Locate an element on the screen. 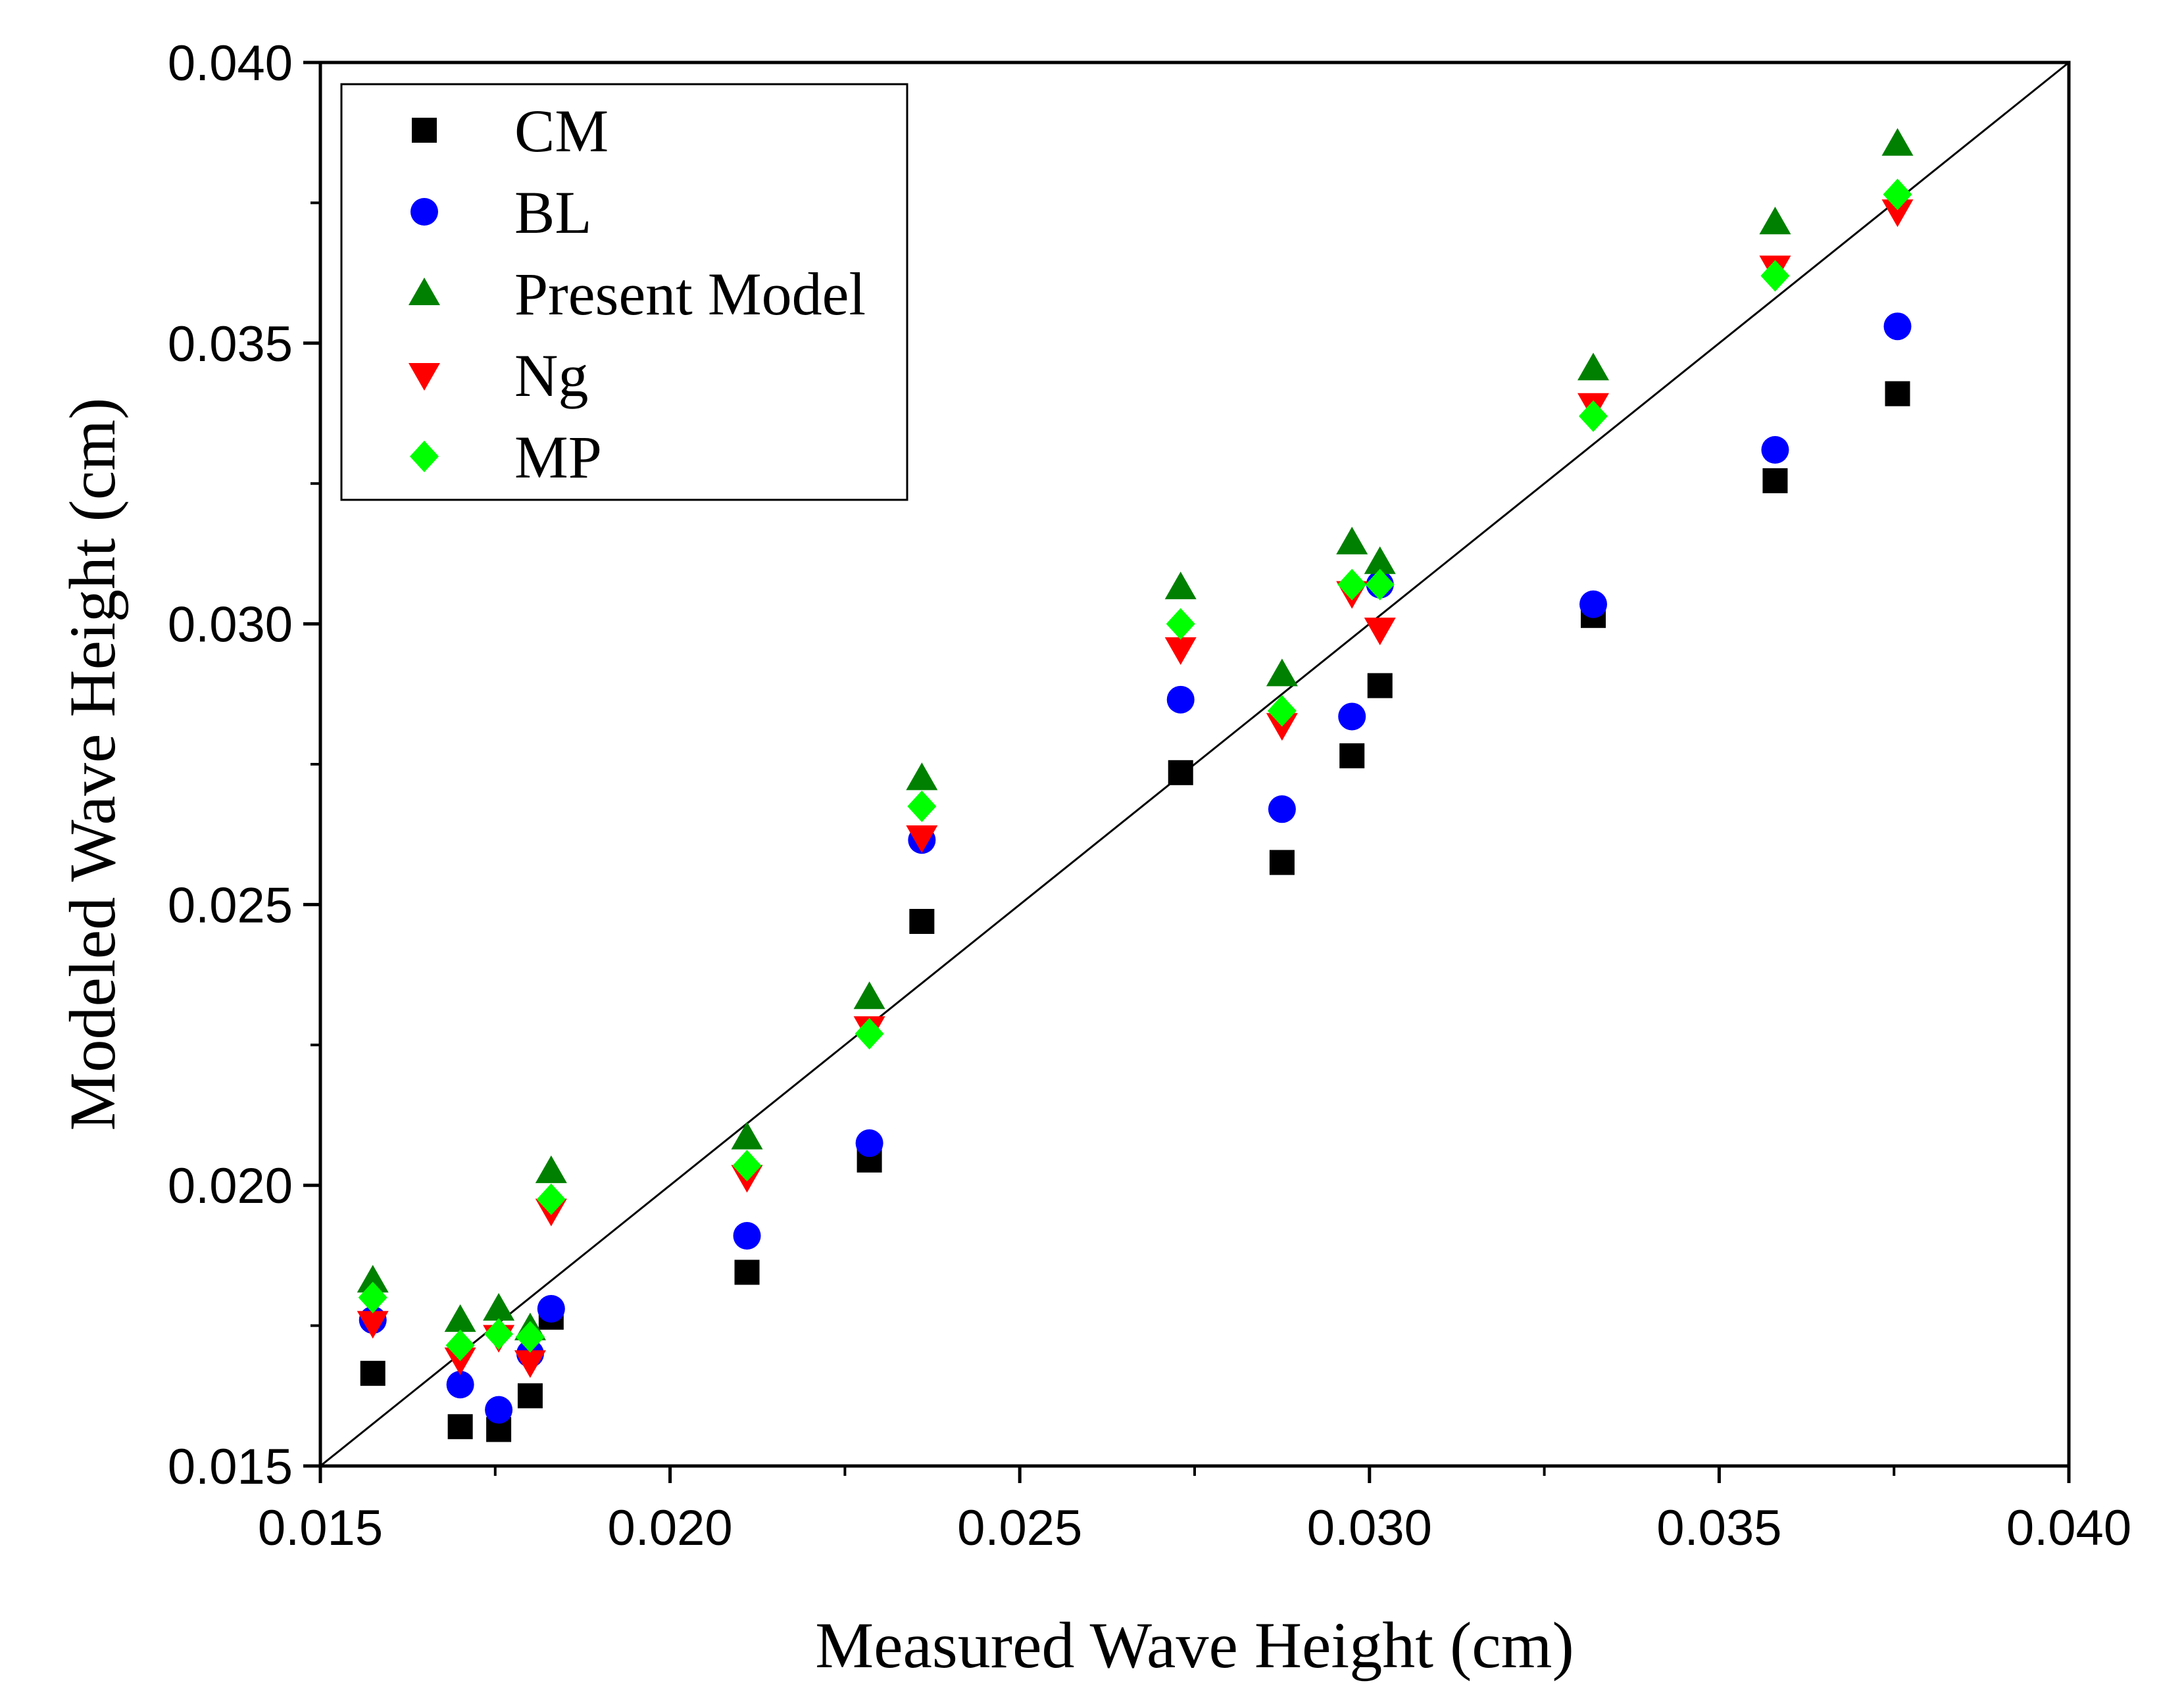  y-tick-label: 0.025 is located at coordinates (230, 905).